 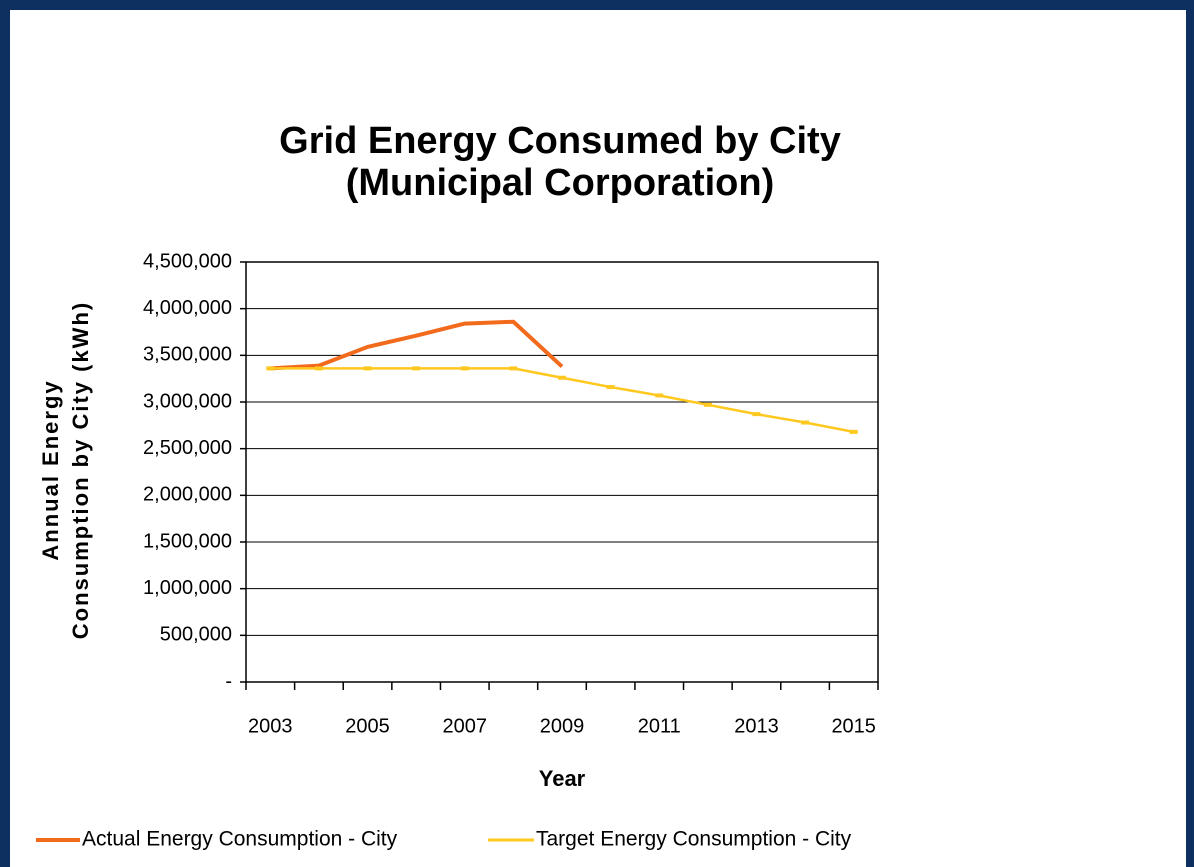 I want to click on y-axis-label-line: Annual Energy, so click(x=50, y=469).